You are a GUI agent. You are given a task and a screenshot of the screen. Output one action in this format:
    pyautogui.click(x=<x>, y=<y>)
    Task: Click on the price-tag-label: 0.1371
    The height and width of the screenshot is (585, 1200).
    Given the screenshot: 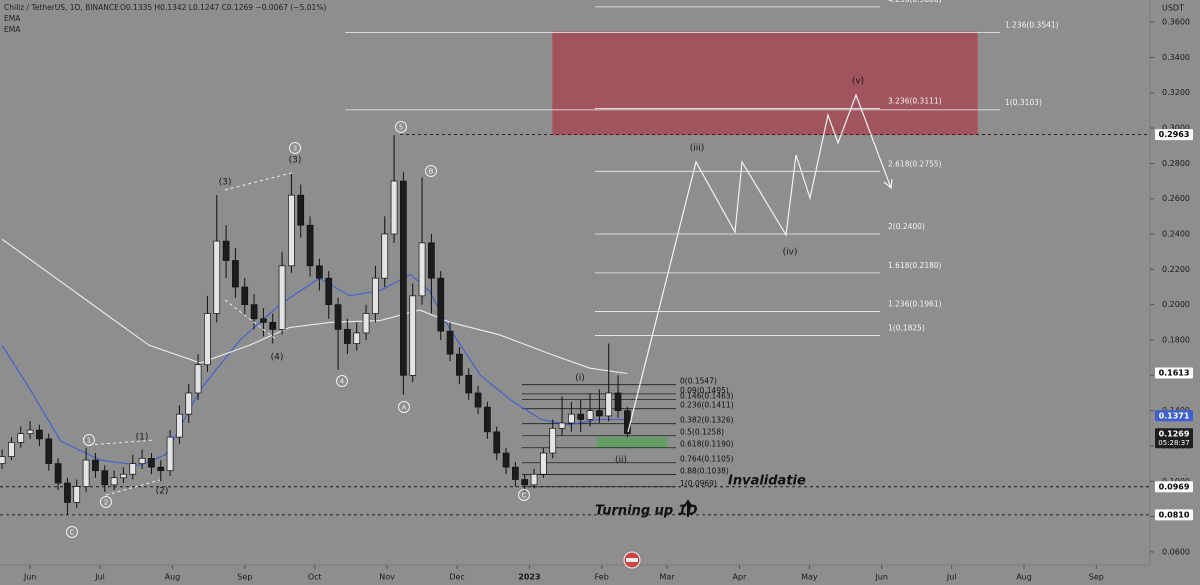 What is the action you would take?
    pyautogui.click(x=1174, y=415)
    